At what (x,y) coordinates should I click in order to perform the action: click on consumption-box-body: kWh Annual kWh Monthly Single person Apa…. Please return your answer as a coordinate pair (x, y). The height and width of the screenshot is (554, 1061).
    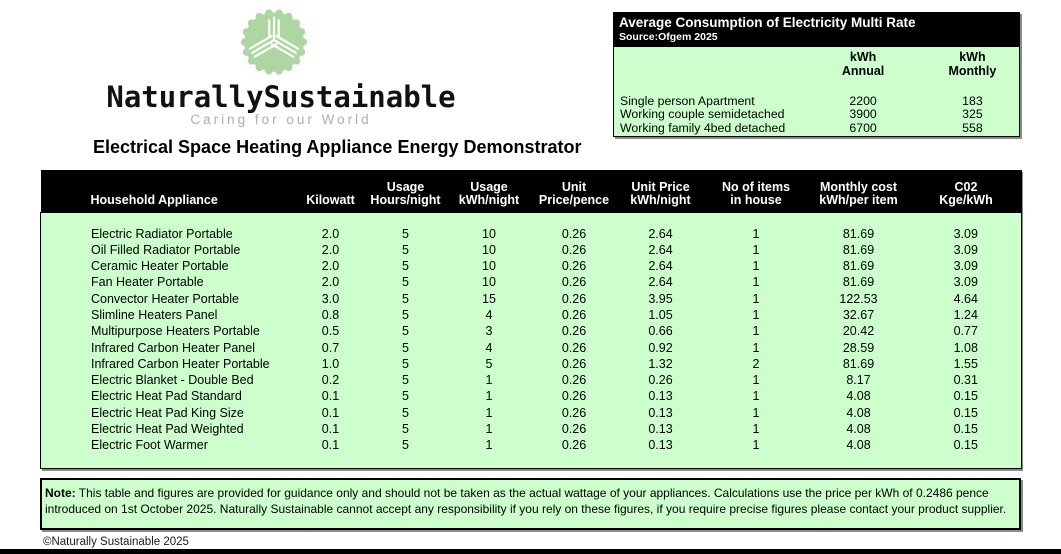
    Looking at the image, I should click on (816, 92).